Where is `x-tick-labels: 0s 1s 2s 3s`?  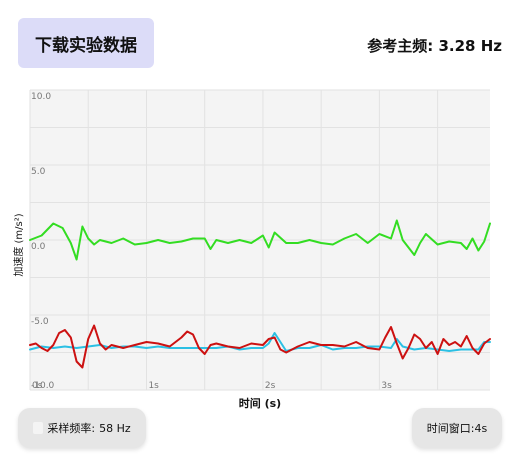
x-tick-labels: 0s 1s 2s 3s is located at coordinates (212, 386).